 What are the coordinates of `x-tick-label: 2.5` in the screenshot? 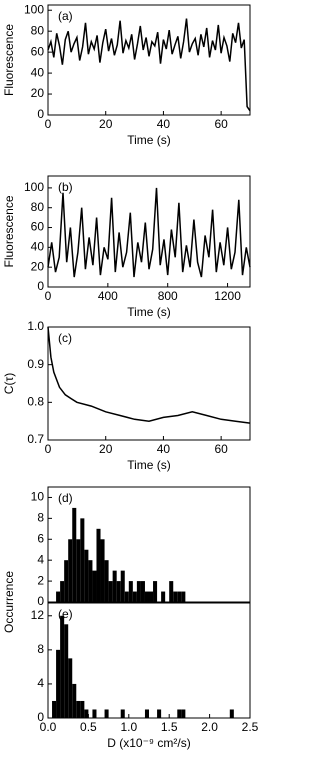 It's located at (250, 727).